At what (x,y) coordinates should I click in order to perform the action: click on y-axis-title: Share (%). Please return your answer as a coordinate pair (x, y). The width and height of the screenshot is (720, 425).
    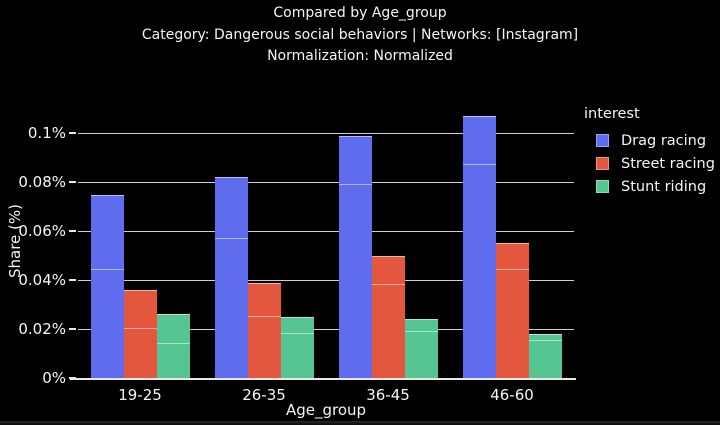
    Looking at the image, I should click on (15, 241).